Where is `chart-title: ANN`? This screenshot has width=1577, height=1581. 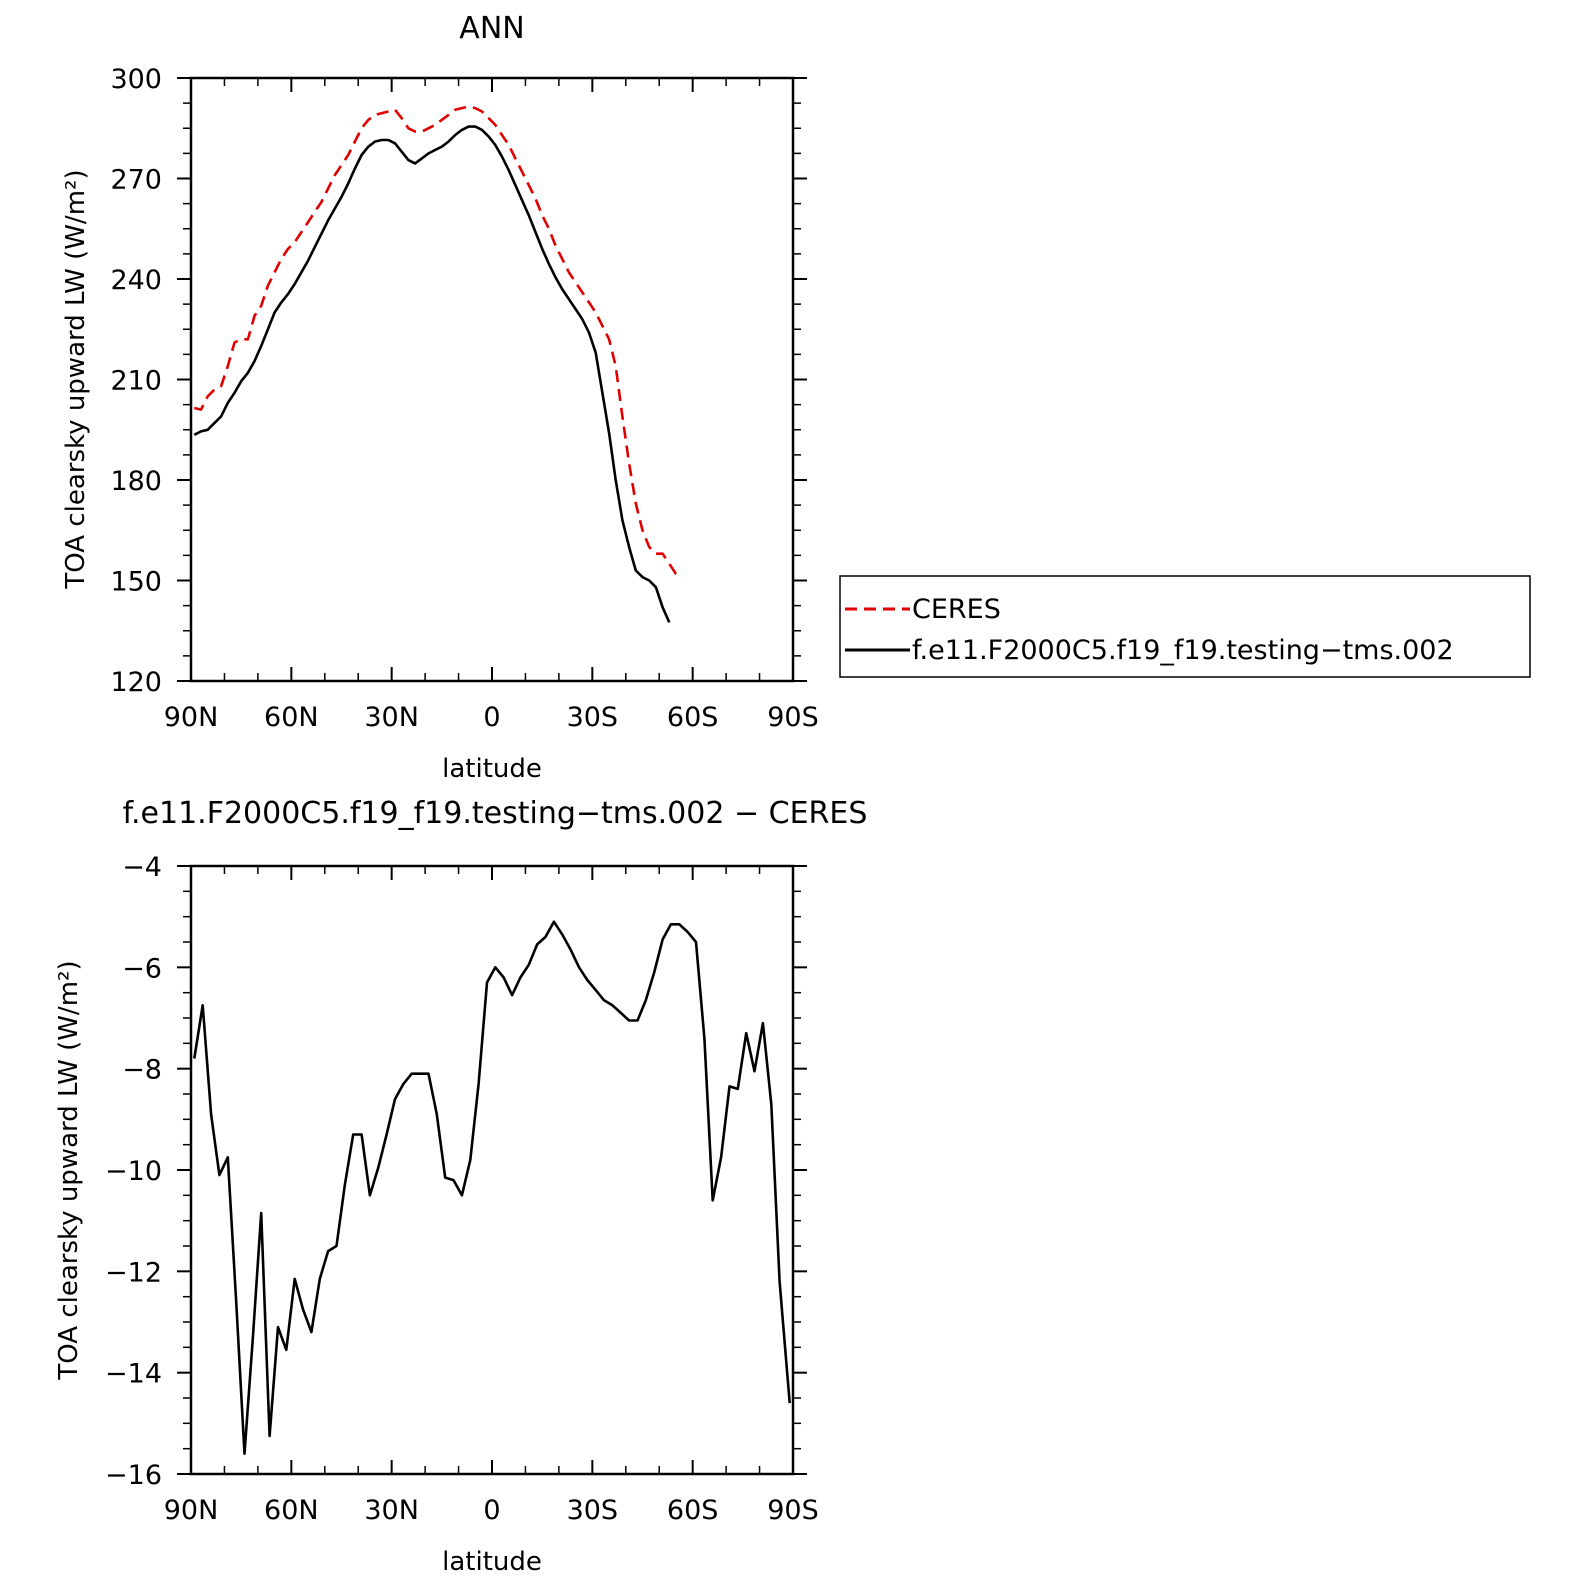
chart-title: ANN is located at coordinates (491, 28).